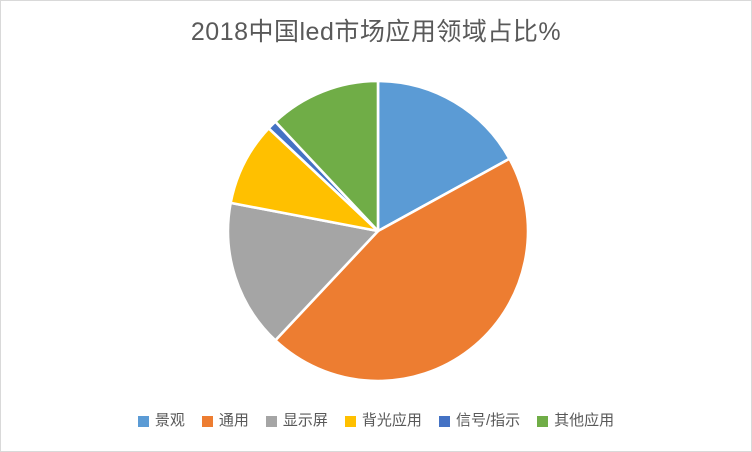  I want to click on legend-label: 显示屏, so click(305, 420).